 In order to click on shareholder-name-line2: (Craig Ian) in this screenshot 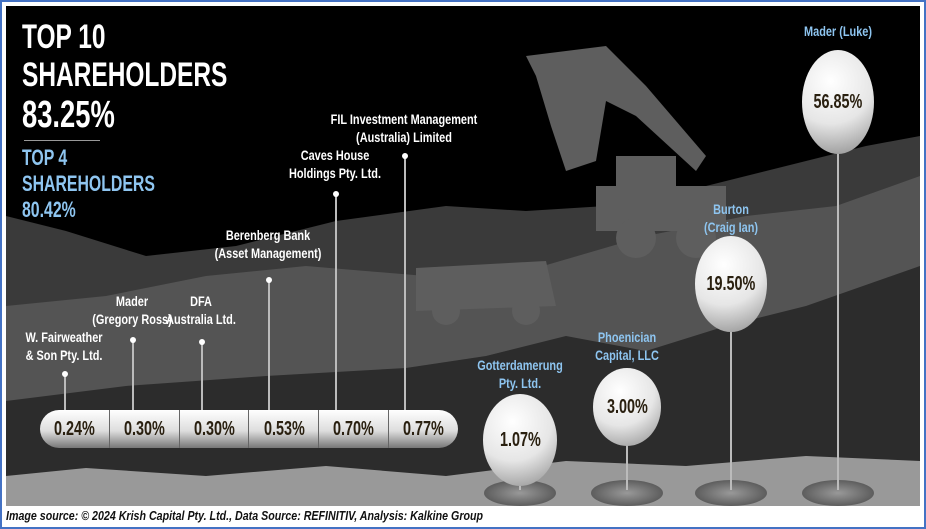, I will do `click(731, 227)`.